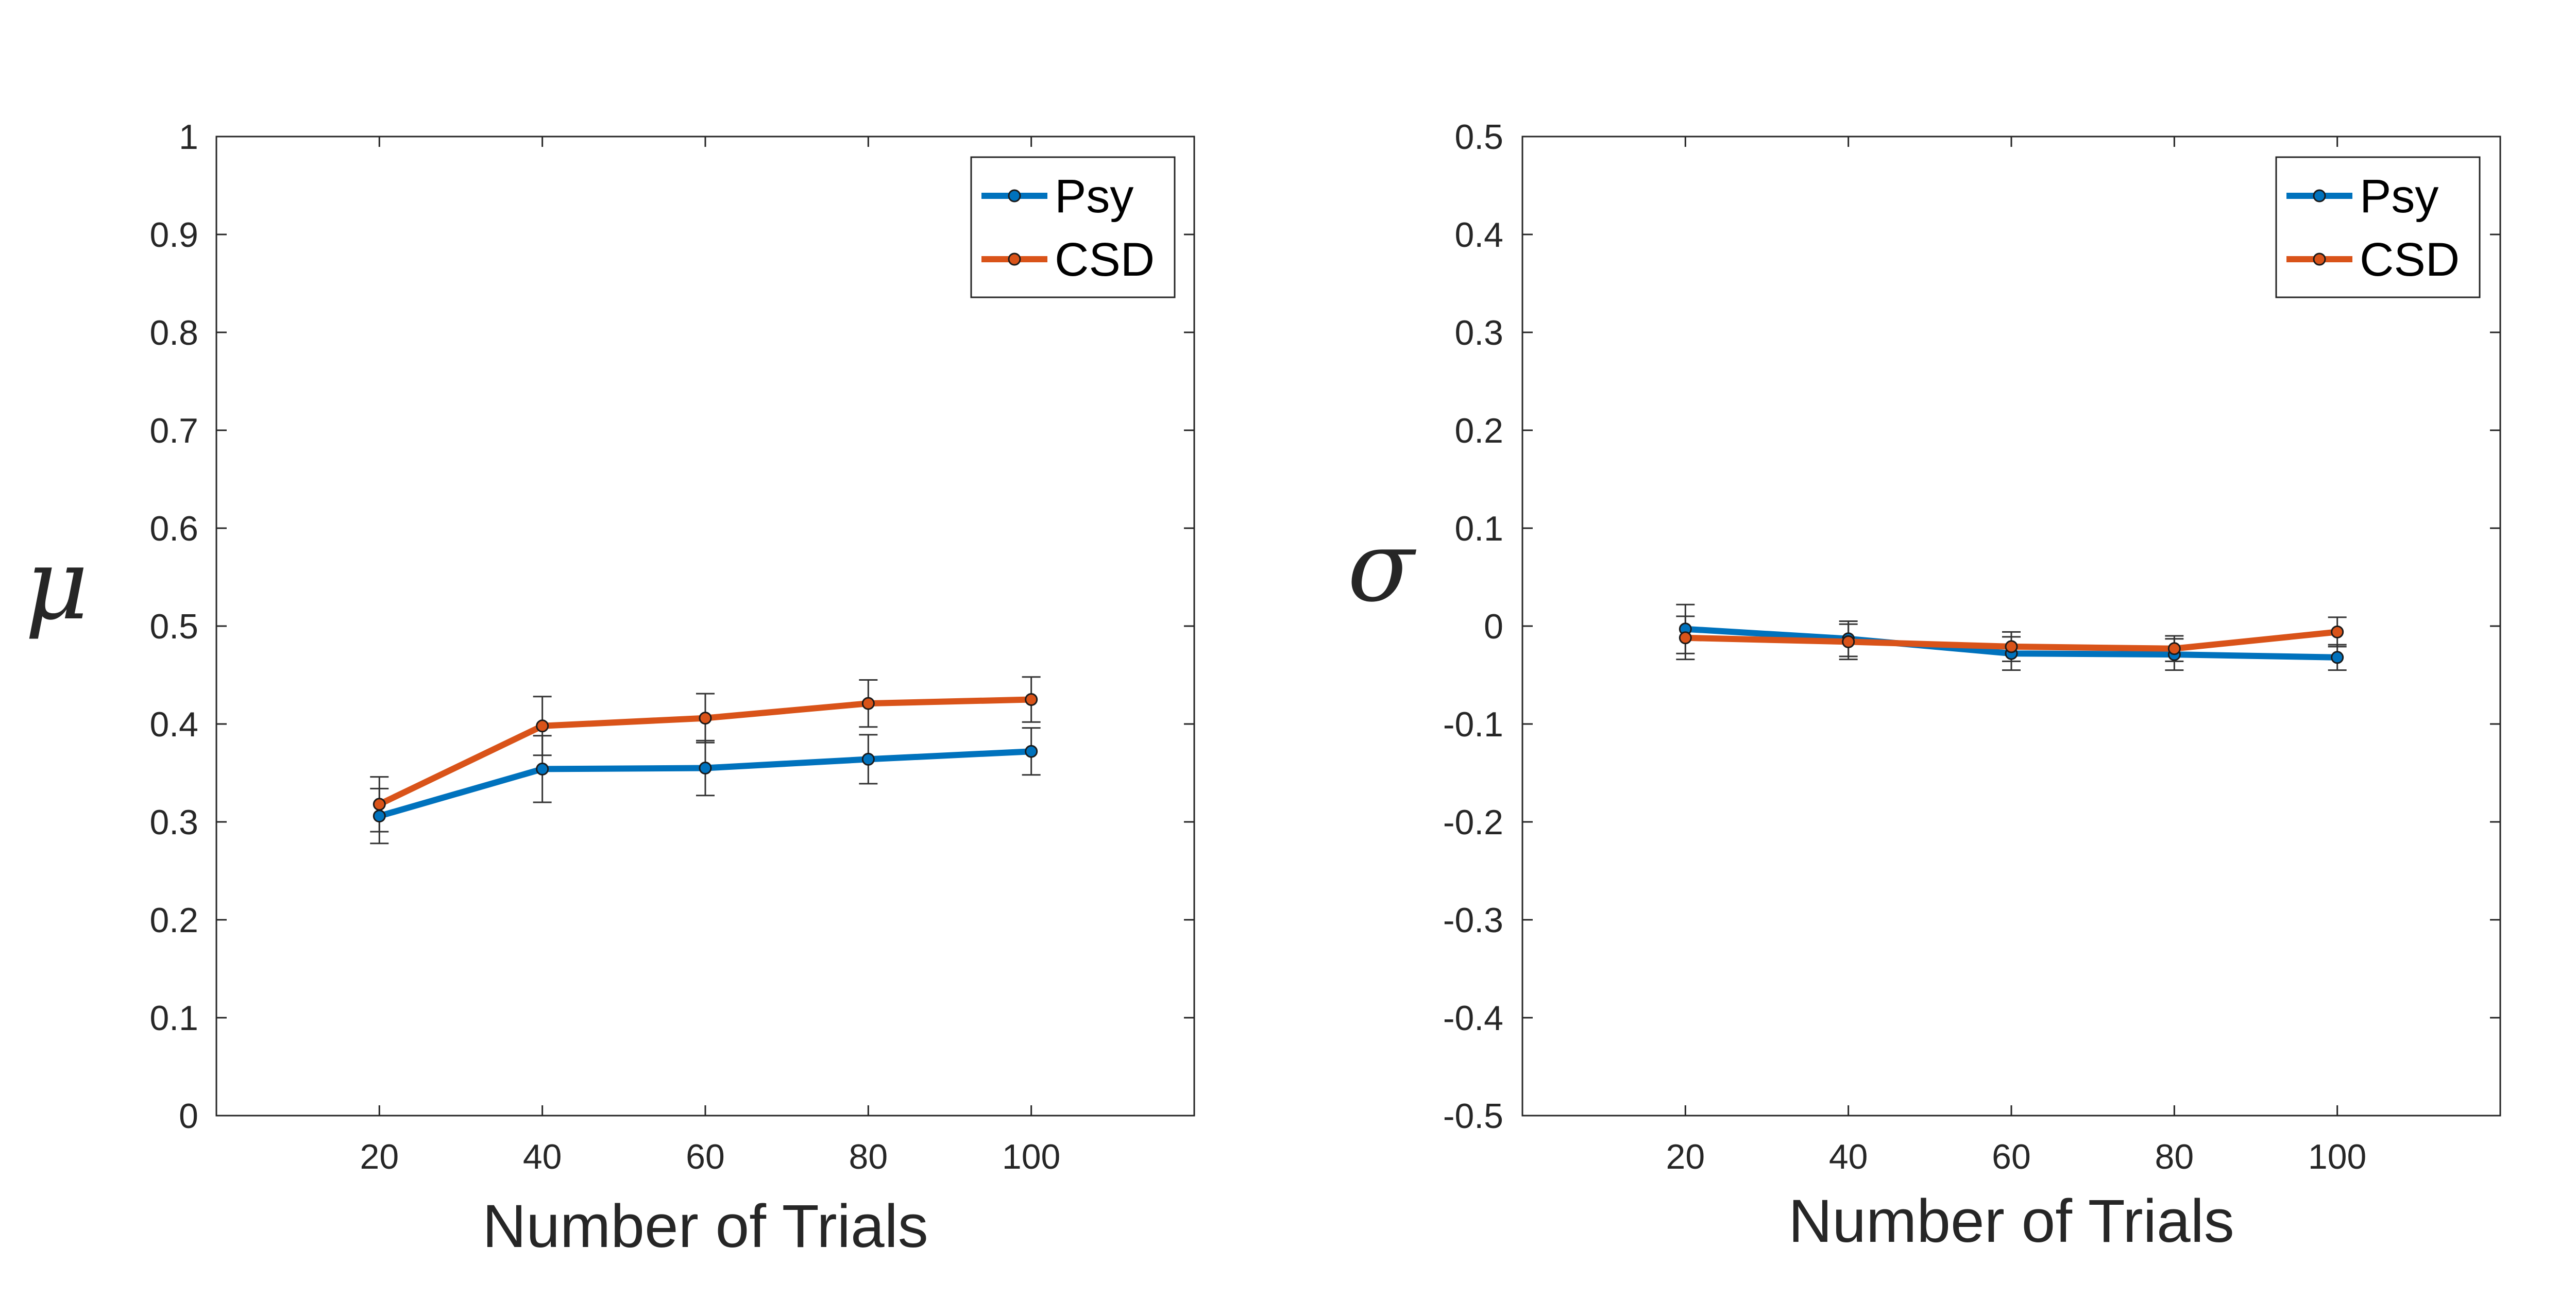 The width and height of the screenshot is (2576, 1314). What do you see at coordinates (173, 235) in the screenshot?
I see `y-tick-label: 0.9` at bounding box center [173, 235].